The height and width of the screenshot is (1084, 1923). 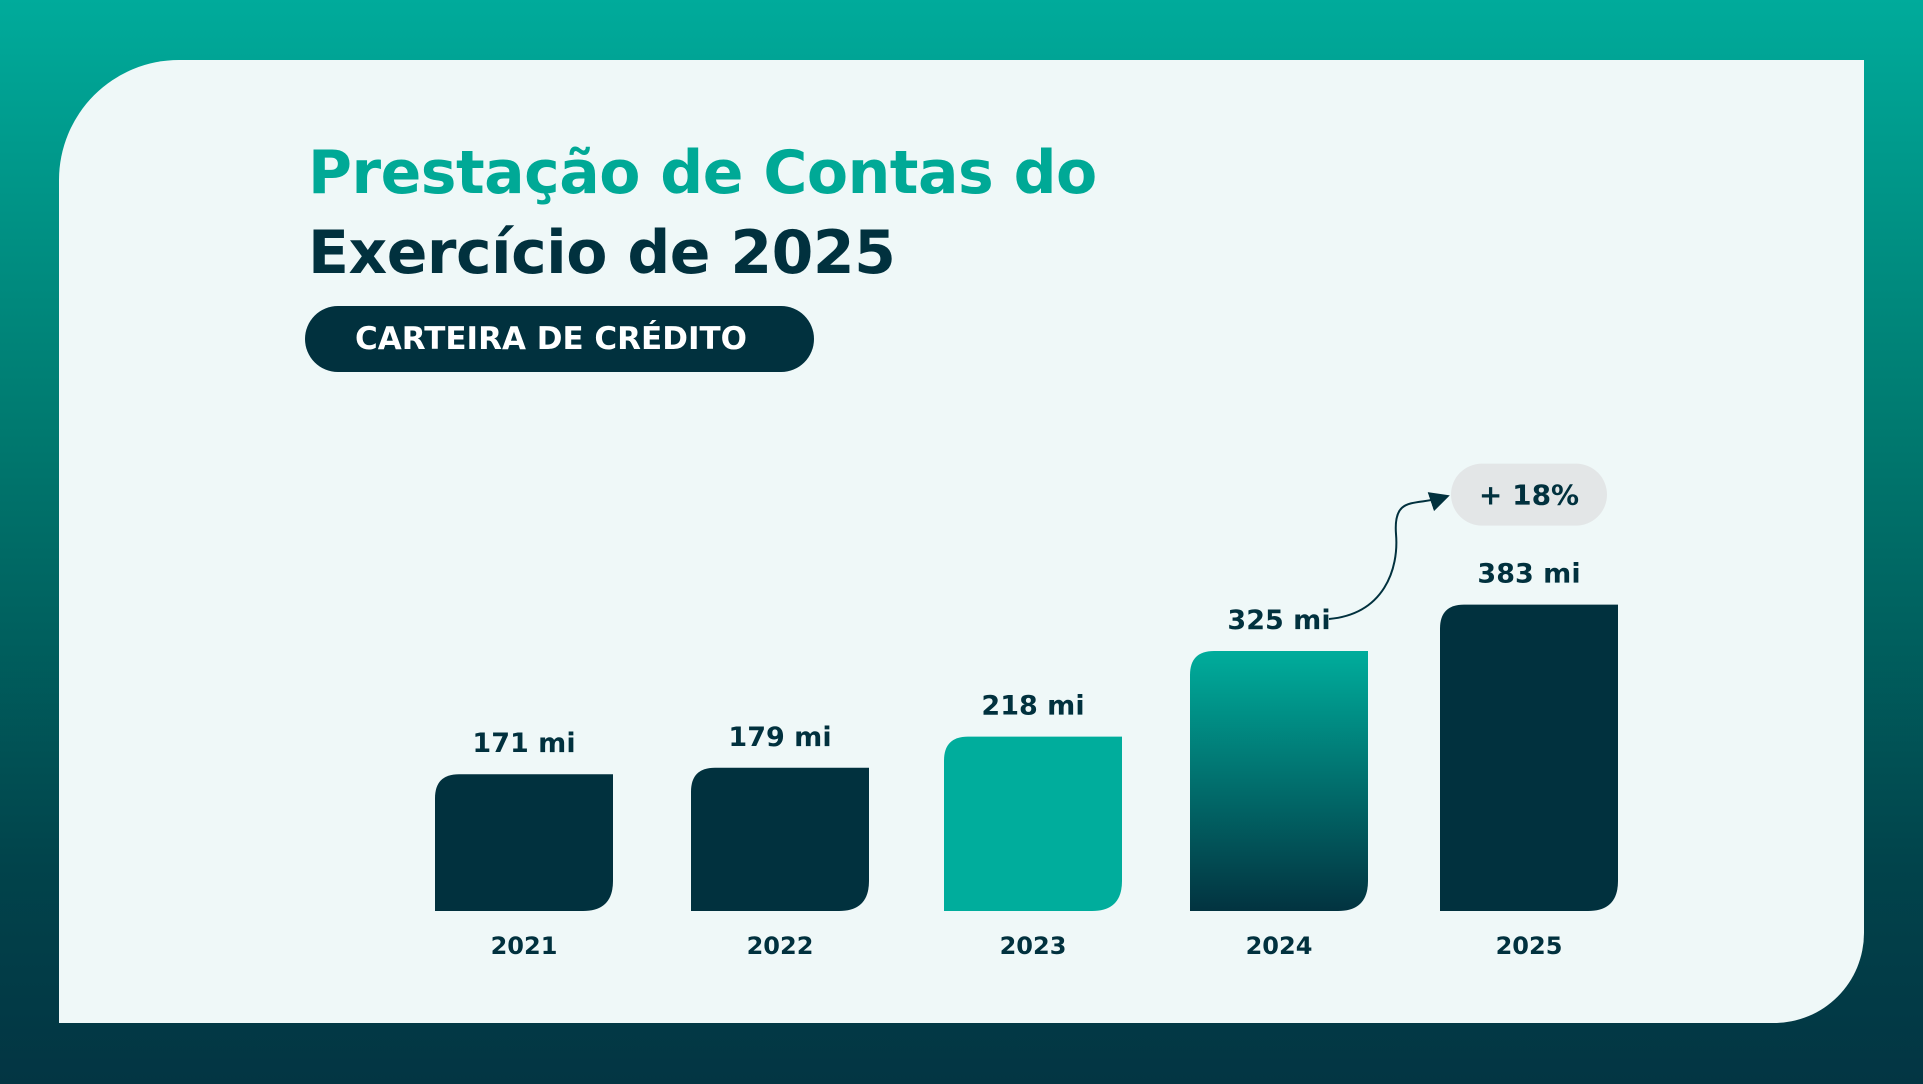 I want to click on category-label-2025: 2025, so click(x=1529, y=946).